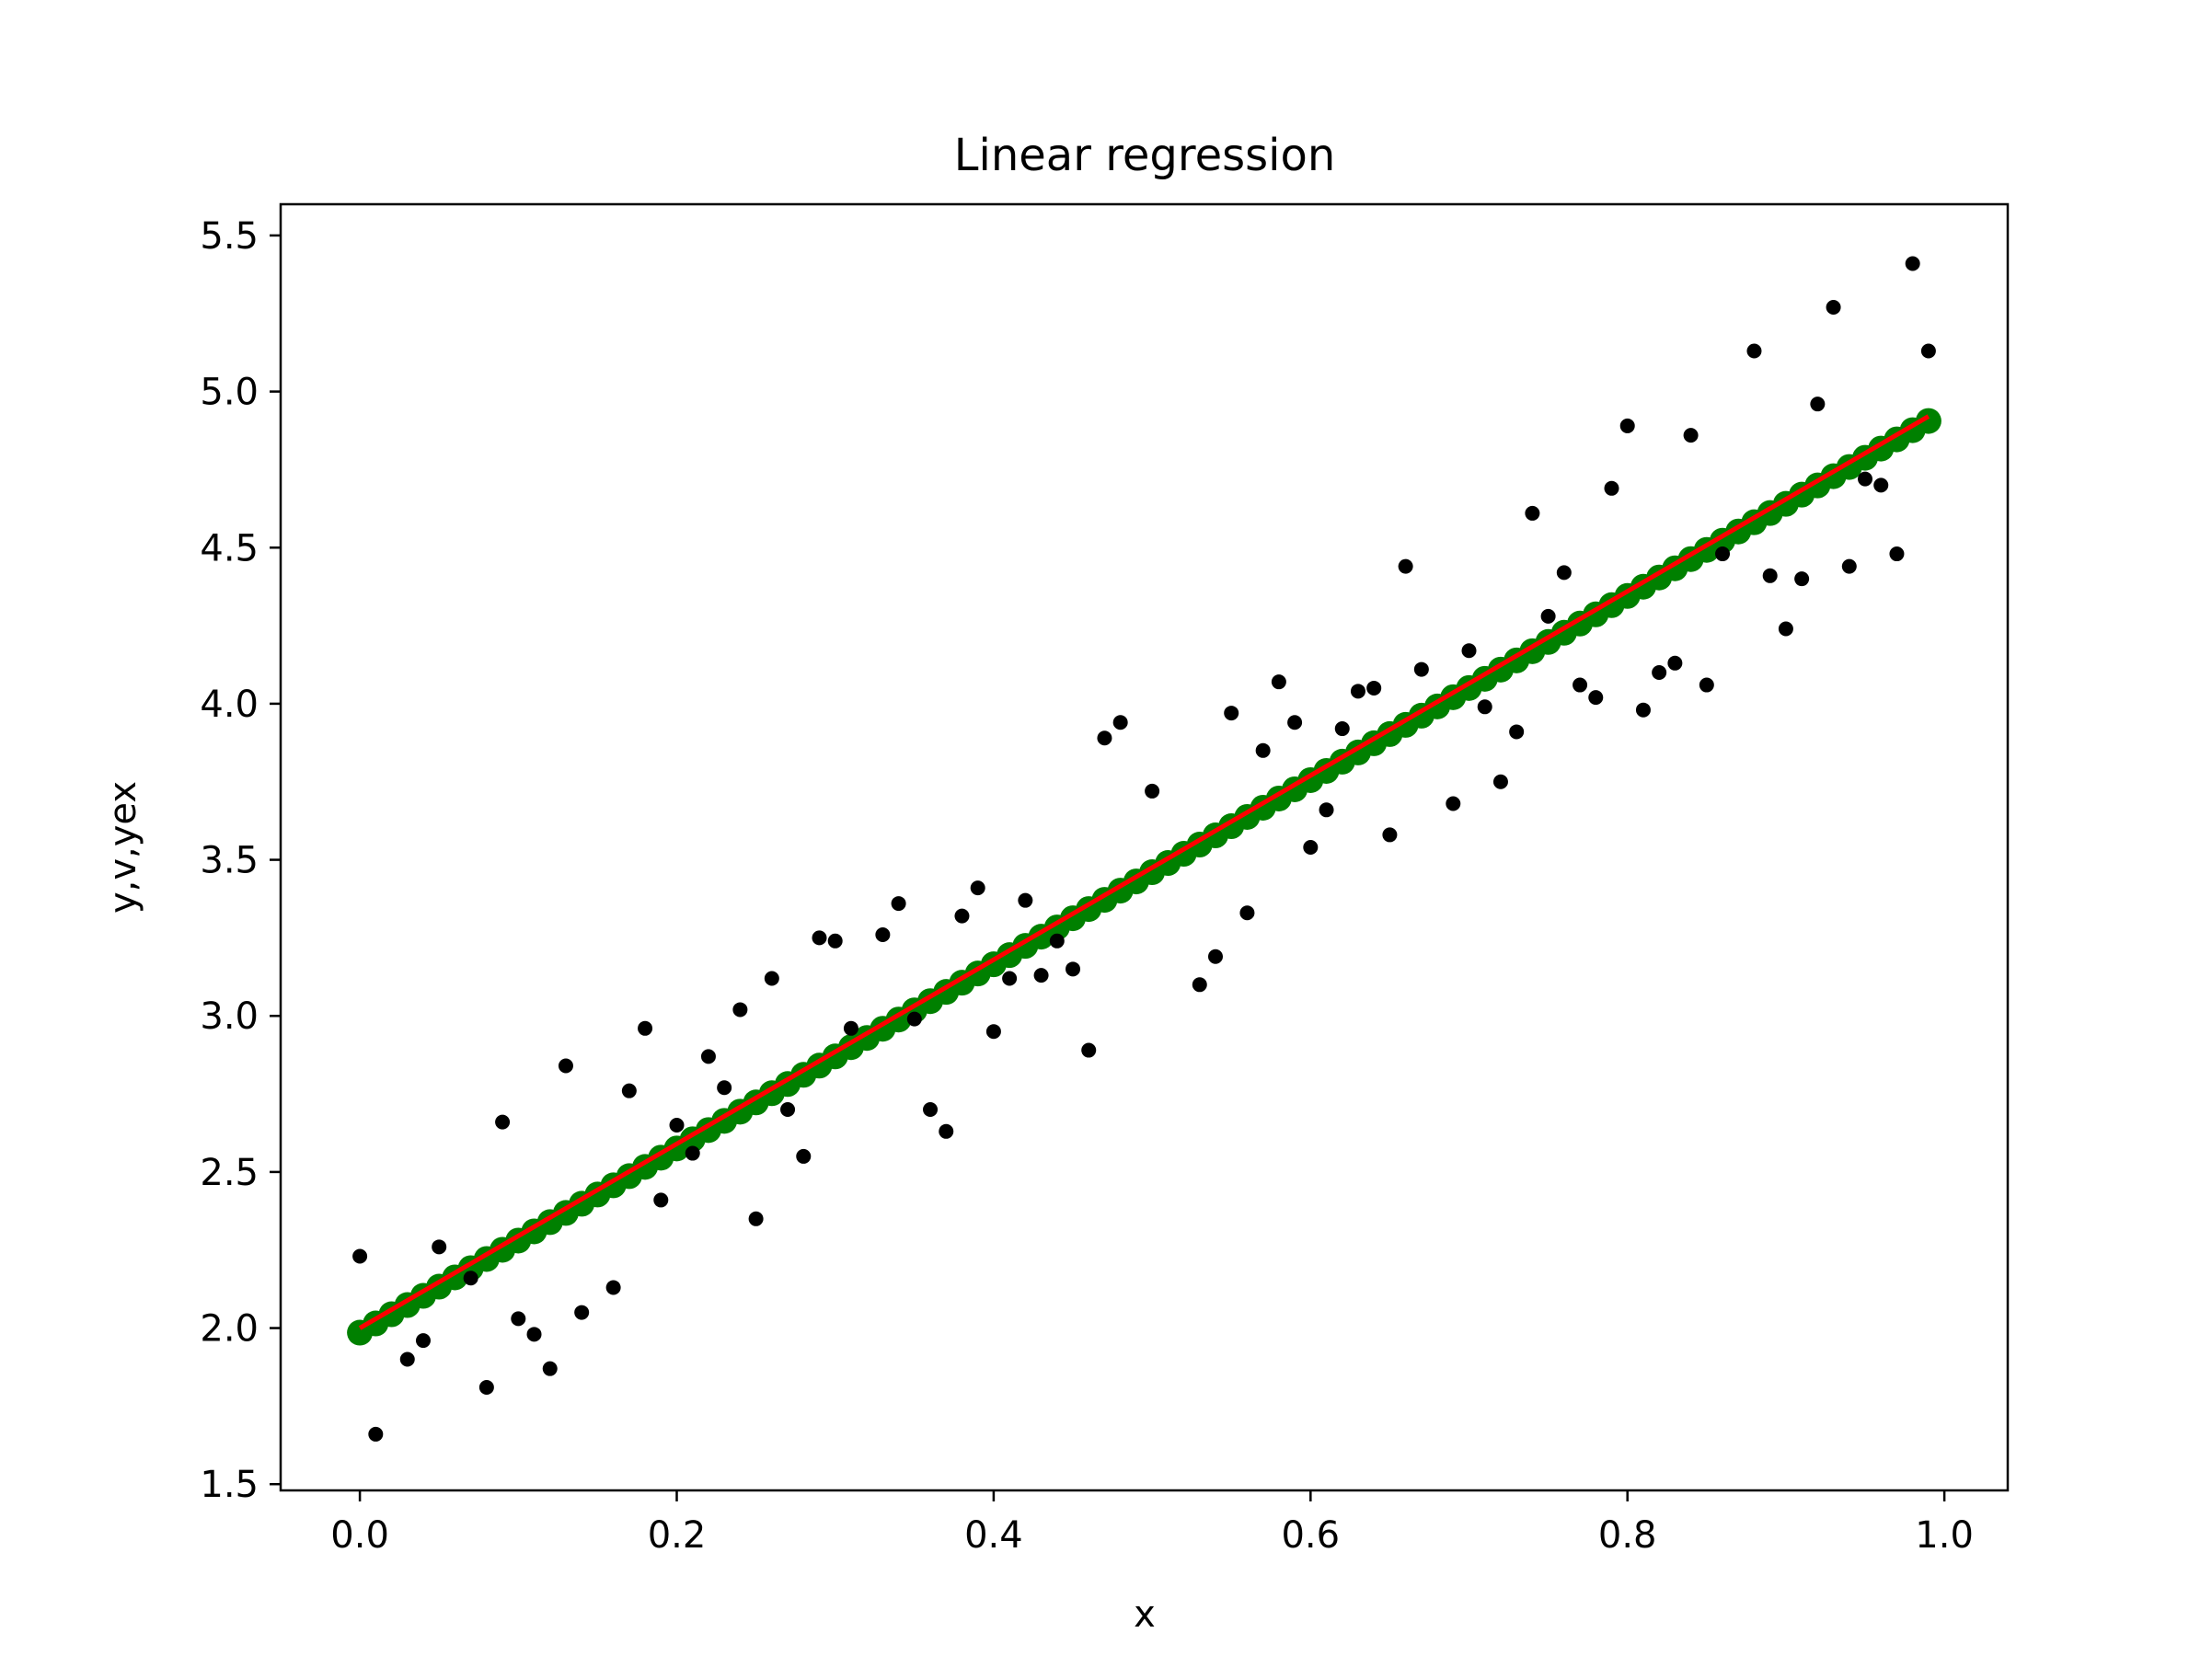  I want to click on x-tick-label: 1.0, so click(1944, 1535).